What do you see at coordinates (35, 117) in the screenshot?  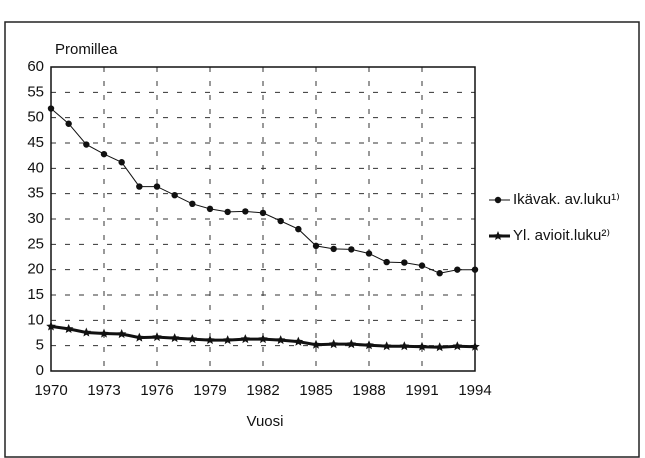 I see `y-tick-label: 50` at bounding box center [35, 117].